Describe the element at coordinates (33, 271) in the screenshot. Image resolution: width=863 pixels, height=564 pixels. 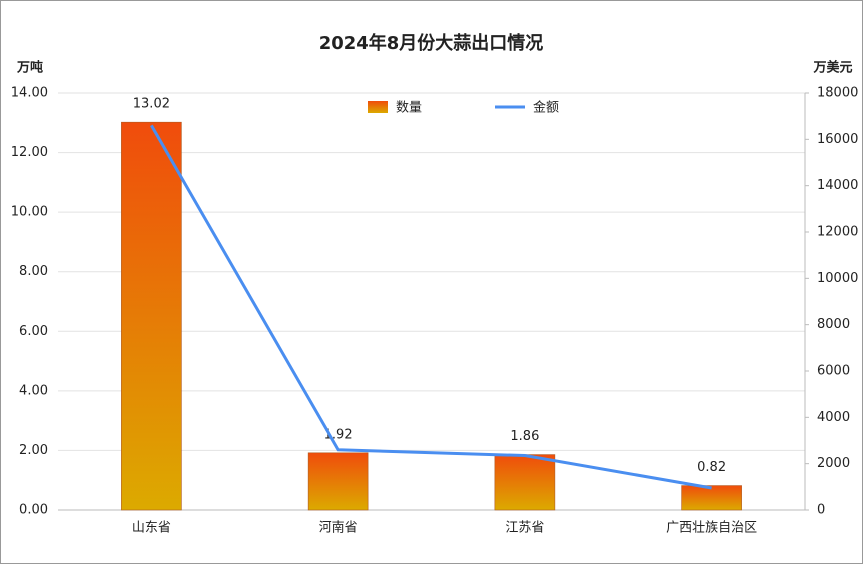
I see `y-tick-label: 8.00` at that location.